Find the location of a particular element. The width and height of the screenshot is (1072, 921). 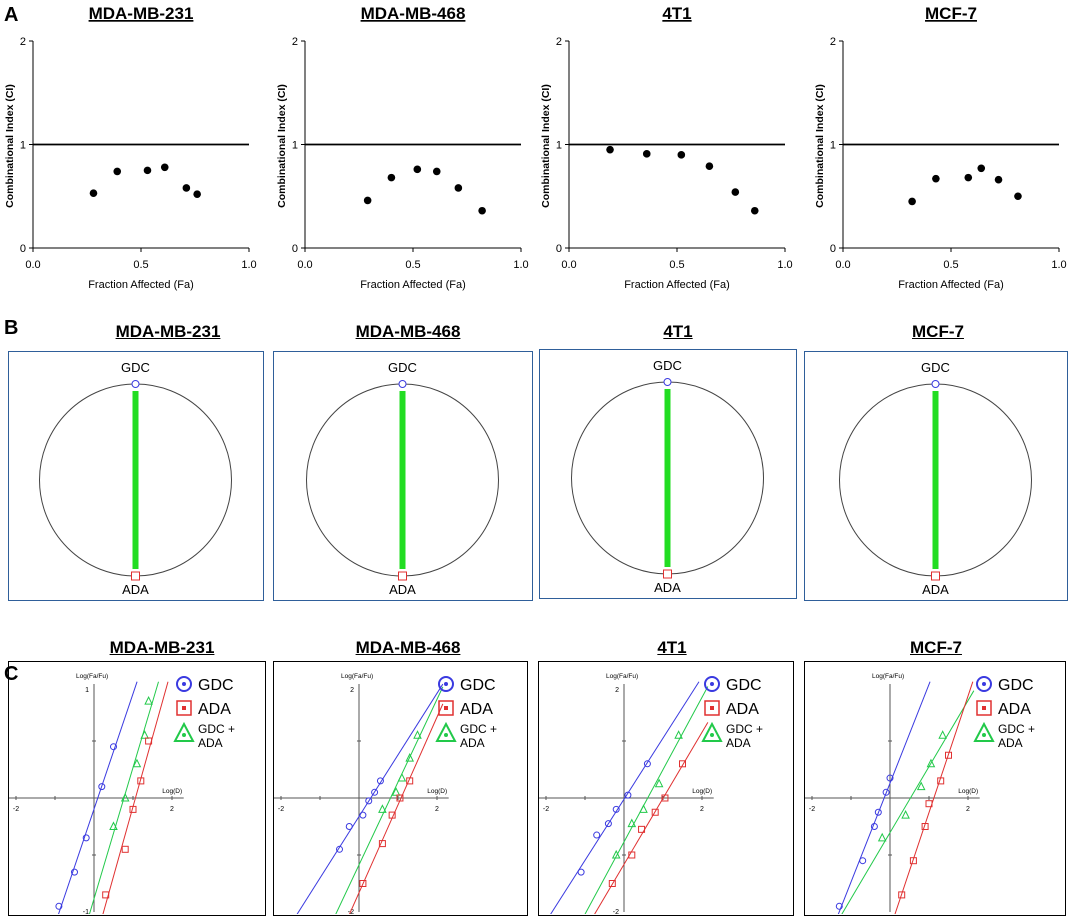

legend-gdc-marker-dot is located at coordinates (446, 684).